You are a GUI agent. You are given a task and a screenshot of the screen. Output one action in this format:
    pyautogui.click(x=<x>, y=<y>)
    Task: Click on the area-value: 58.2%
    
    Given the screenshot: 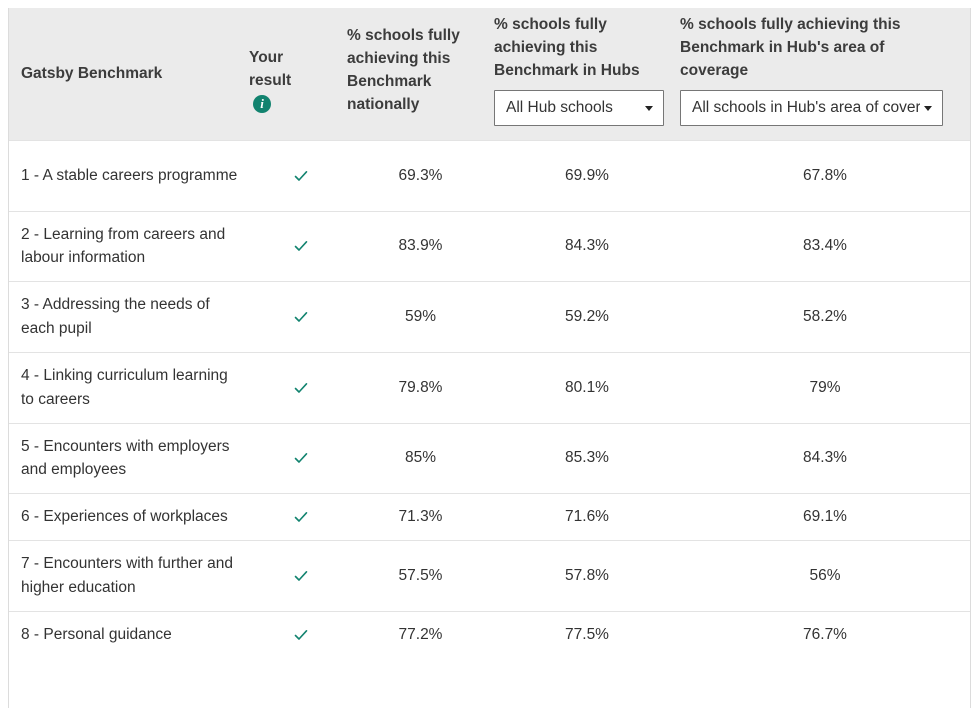 What is the action you would take?
    pyautogui.click(x=825, y=316)
    